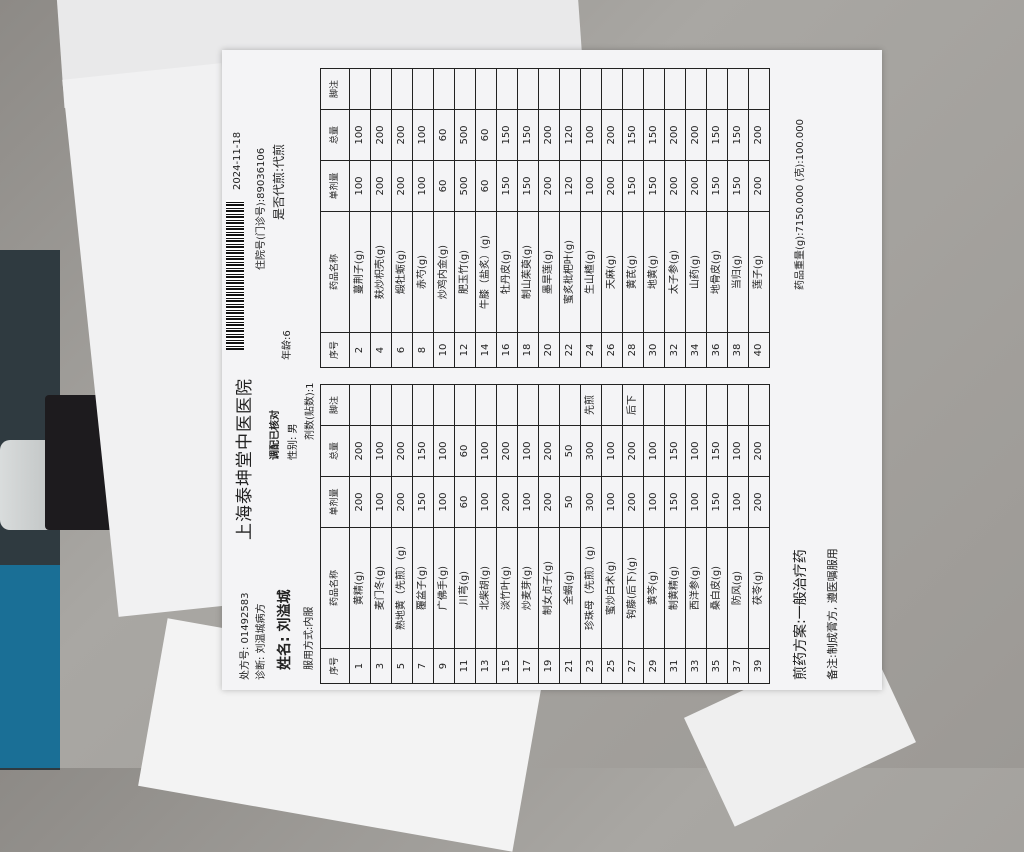  What do you see at coordinates (591, 502) in the screenshot?
I see `single-dose: 300` at bounding box center [591, 502].